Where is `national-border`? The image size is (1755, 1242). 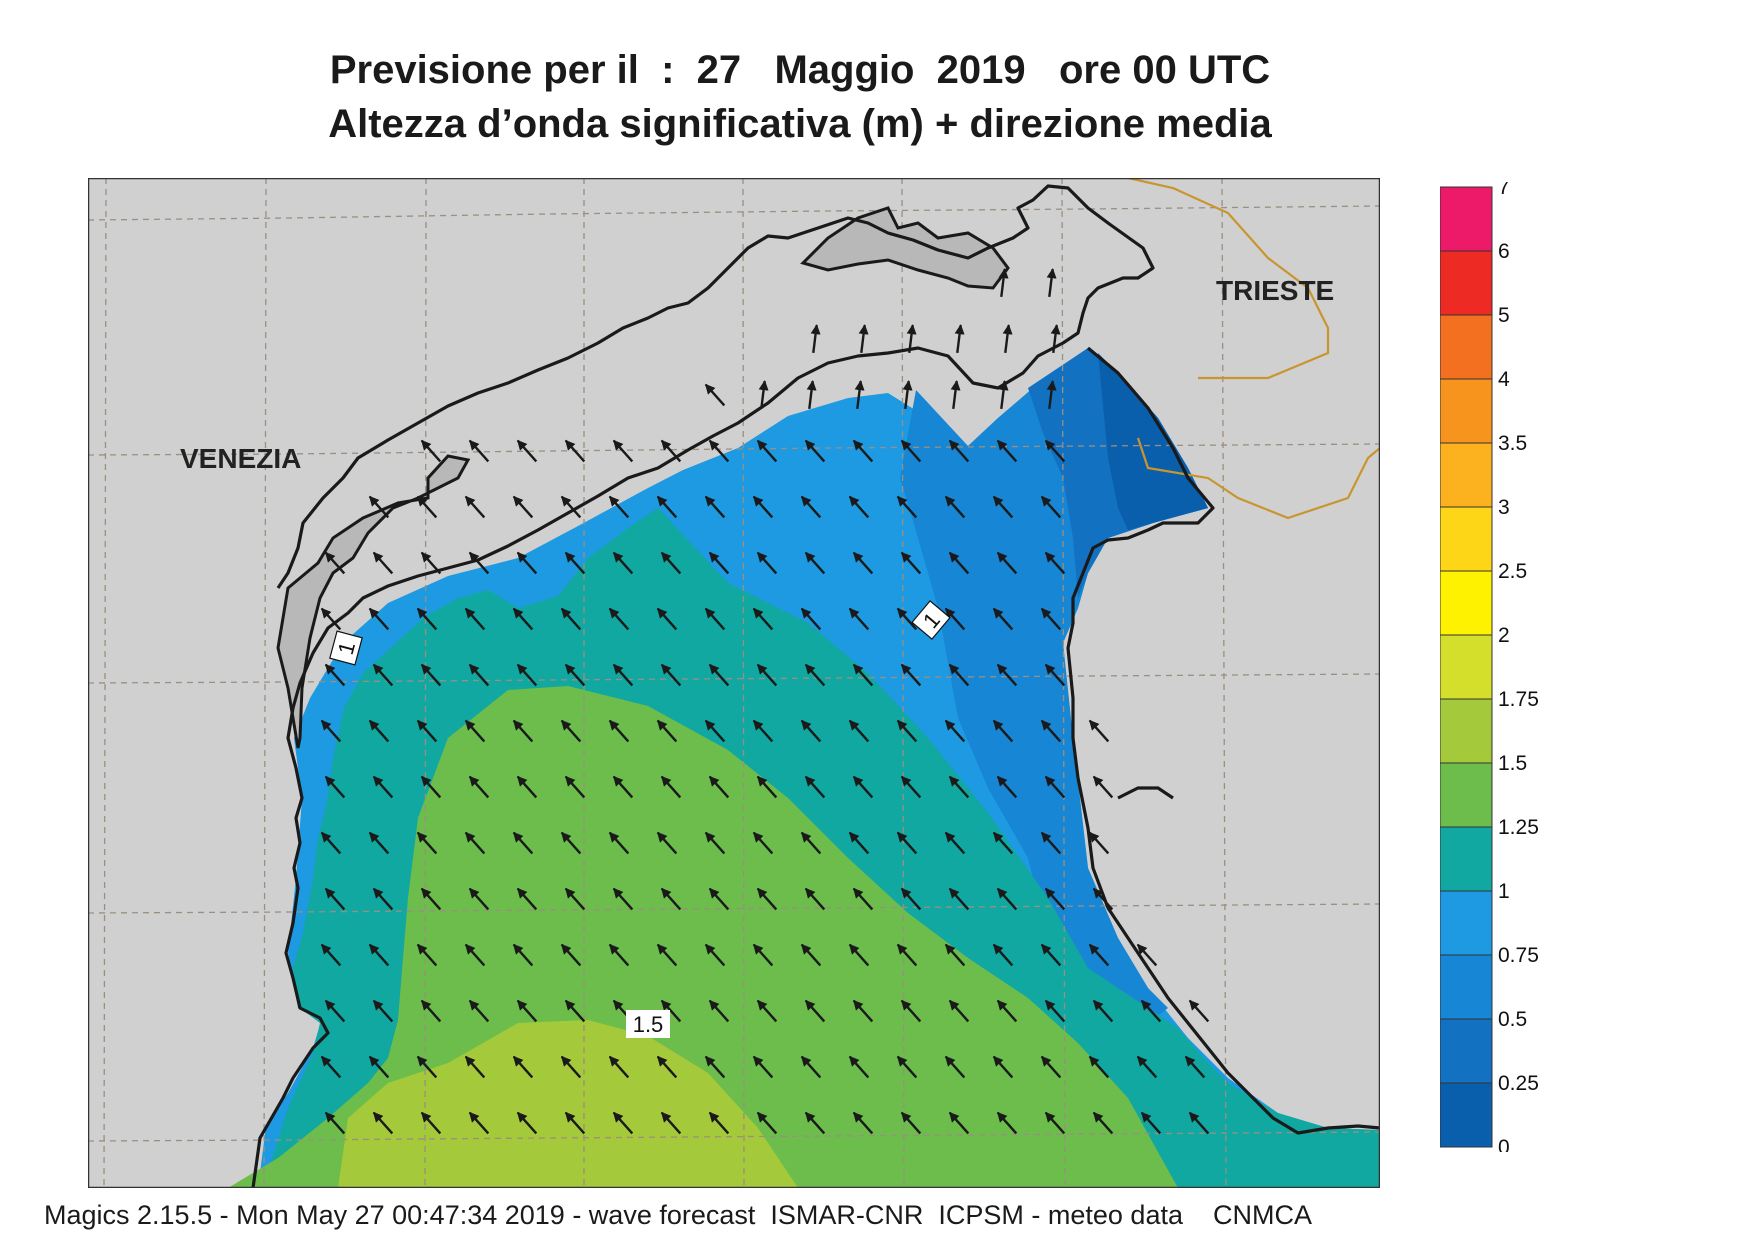
national-border is located at coordinates (1253, 349).